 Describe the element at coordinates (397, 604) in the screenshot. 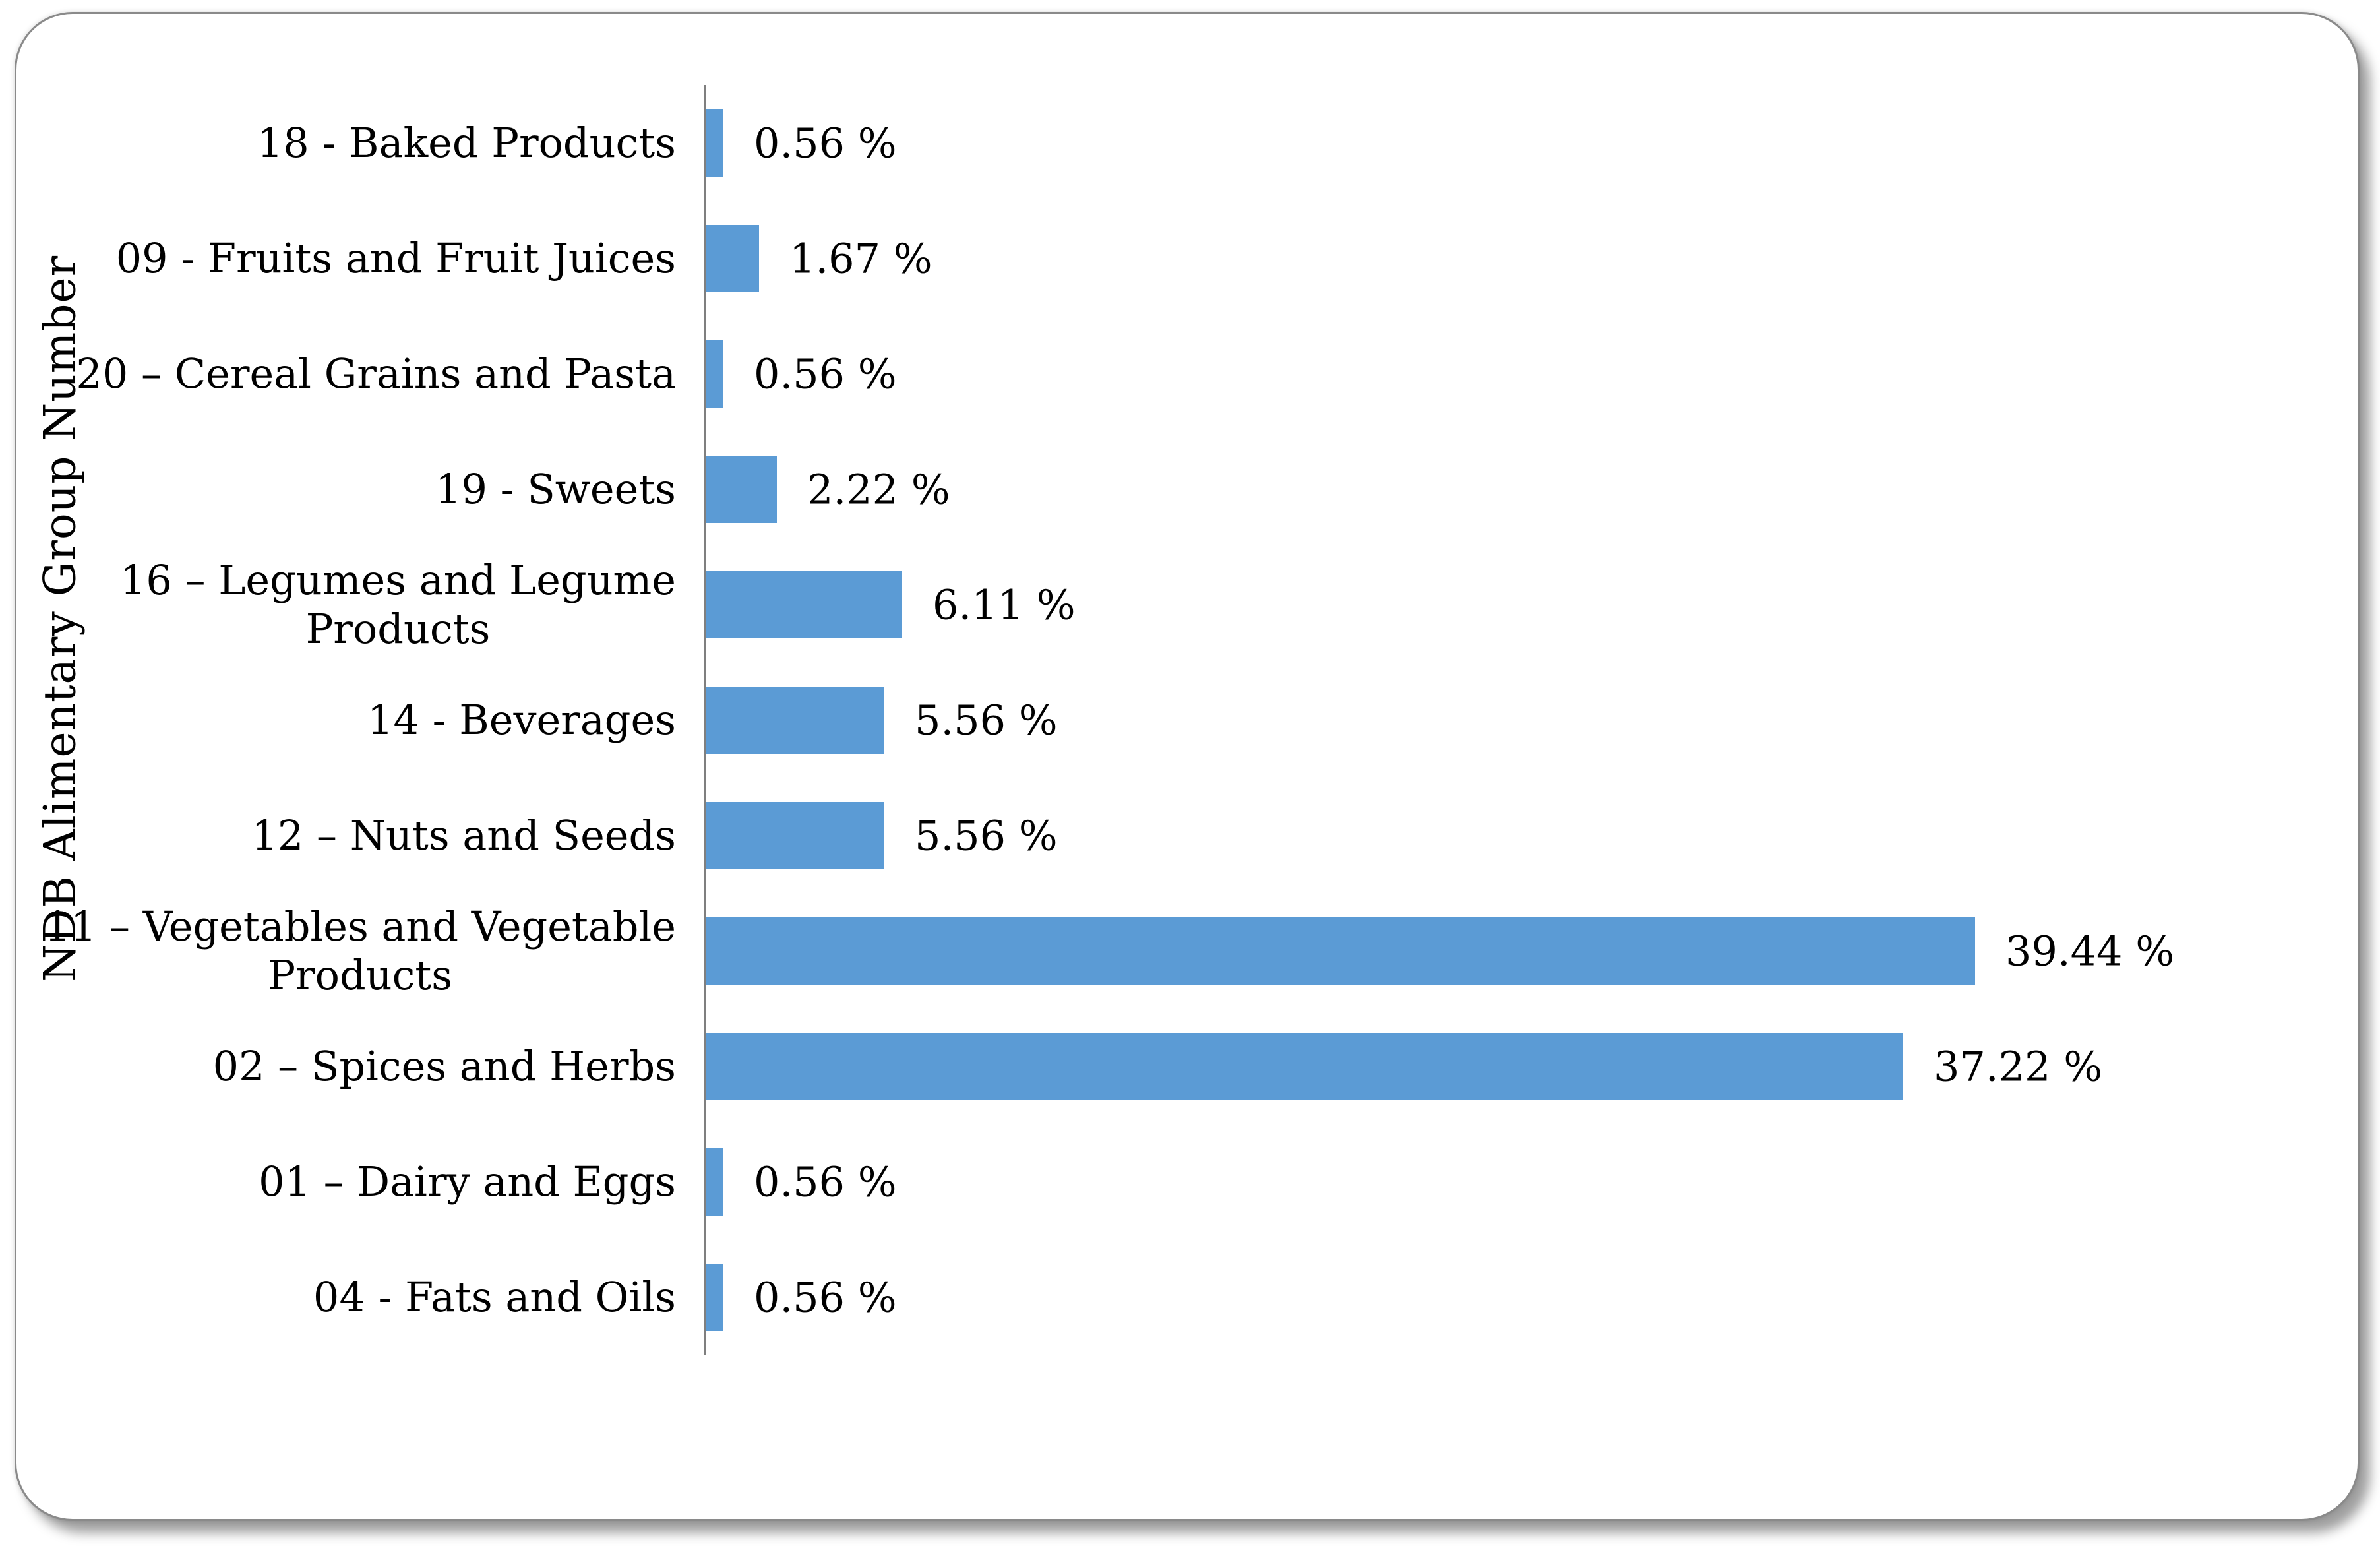

I see `category-label: 16 – Legumes and Legume Products` at that location.